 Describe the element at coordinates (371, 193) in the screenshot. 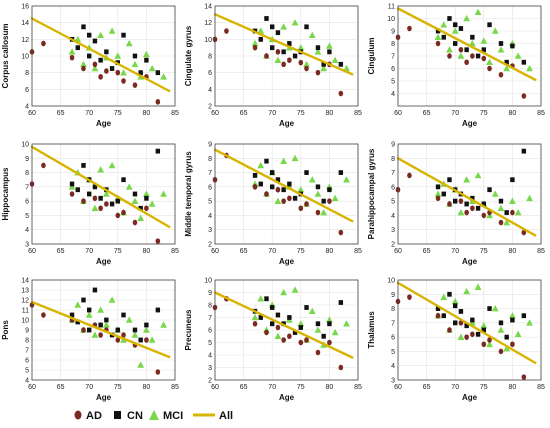

I see `y-axis-label: Parahippocampal gyrus` at that location.